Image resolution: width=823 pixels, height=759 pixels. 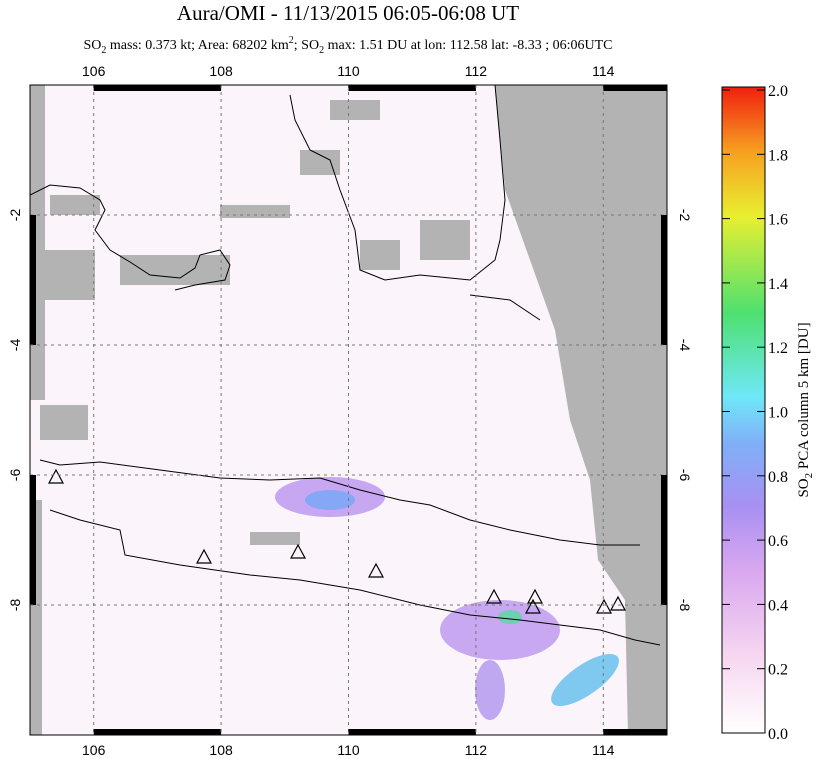 I want to click on colorbar-label-part: 2, so click(x=809, y=476).